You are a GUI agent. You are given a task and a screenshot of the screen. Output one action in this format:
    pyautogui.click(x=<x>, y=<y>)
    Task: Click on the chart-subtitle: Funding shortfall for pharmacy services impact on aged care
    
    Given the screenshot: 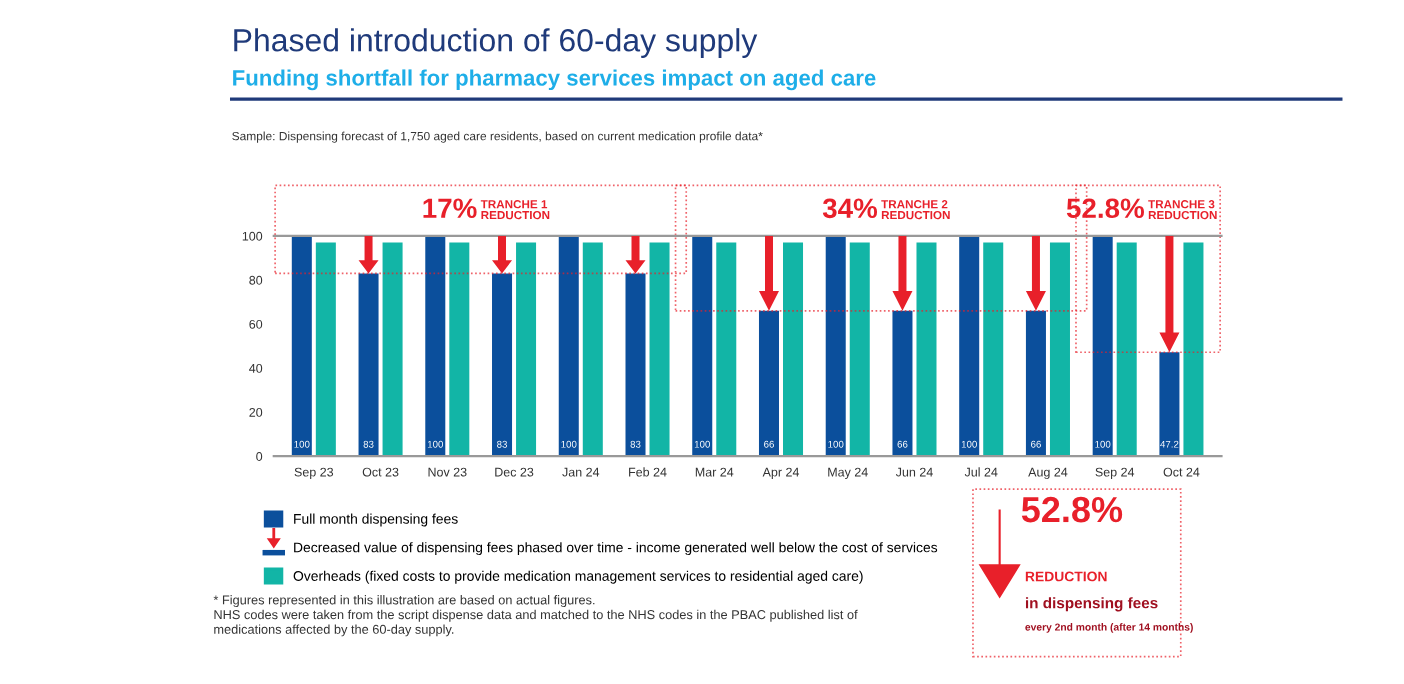 What is the action you would take?
    pyautogui.click(x=554, y=80)
    